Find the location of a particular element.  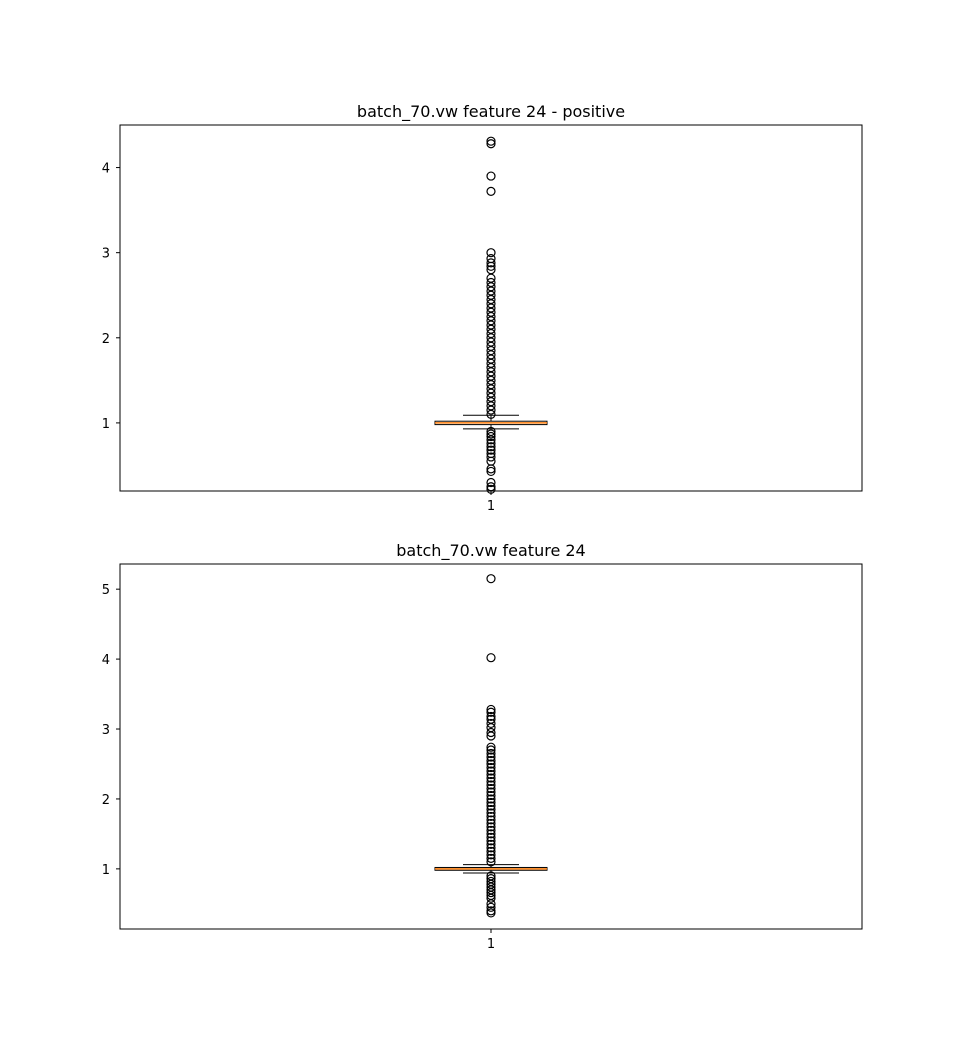

y-tick-label: 5 is located at coordinates (106, 590).